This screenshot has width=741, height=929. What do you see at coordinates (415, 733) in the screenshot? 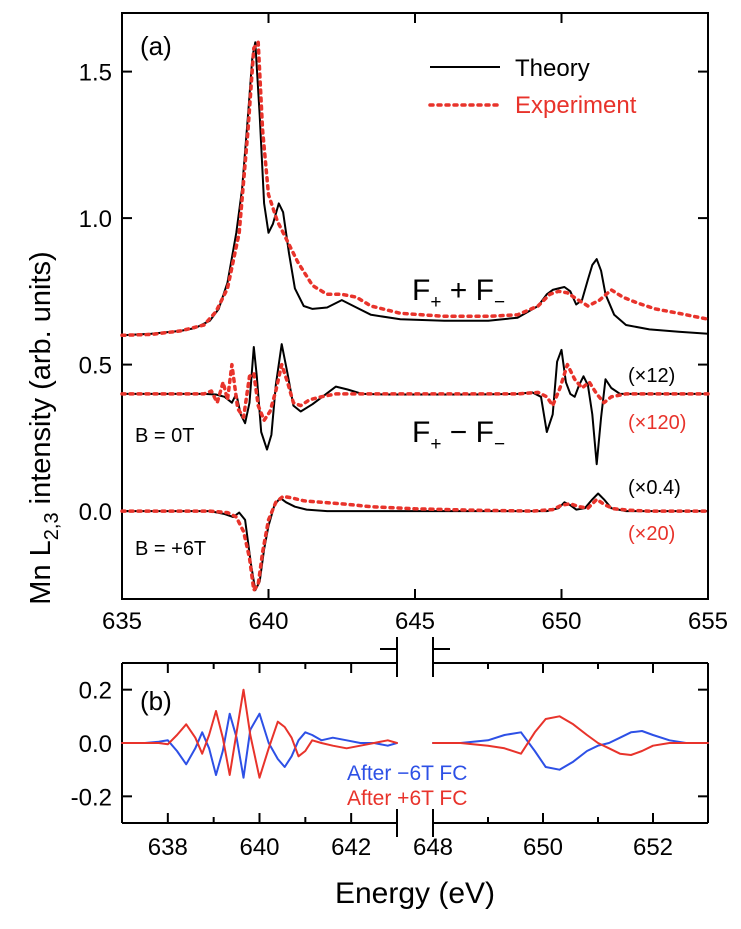
I see `panel-b-plot-area` at bounding box center [415, 733].